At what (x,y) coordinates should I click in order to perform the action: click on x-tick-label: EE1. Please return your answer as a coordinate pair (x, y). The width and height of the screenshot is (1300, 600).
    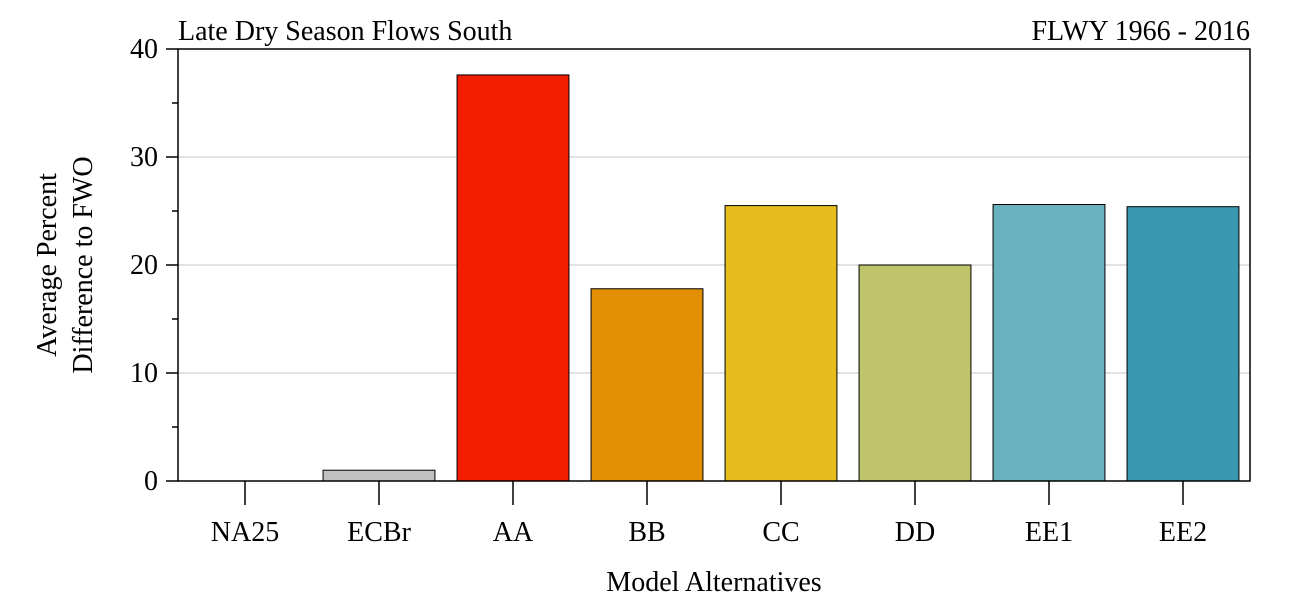
    Looking at the image, I should click on (1049, 532).